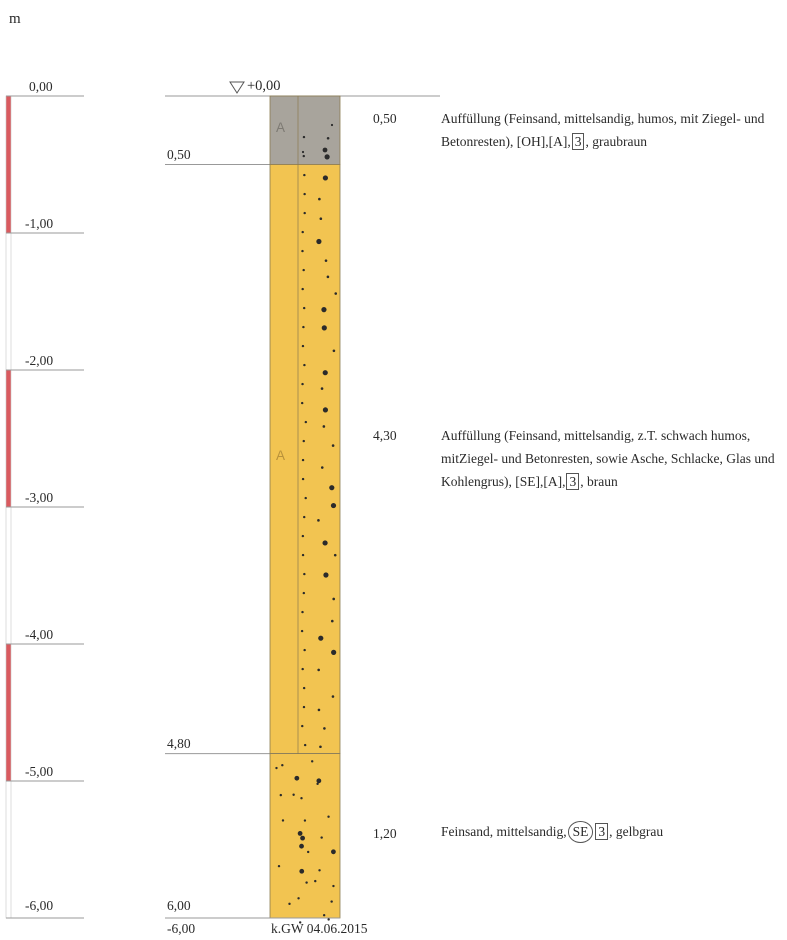 This screenshot has width=787, height=940. What do you see at coordinates (616, 141) in the screenshot?
I see `layer-1-desc-tail: , graubraun` at bounding box center [616, 141].